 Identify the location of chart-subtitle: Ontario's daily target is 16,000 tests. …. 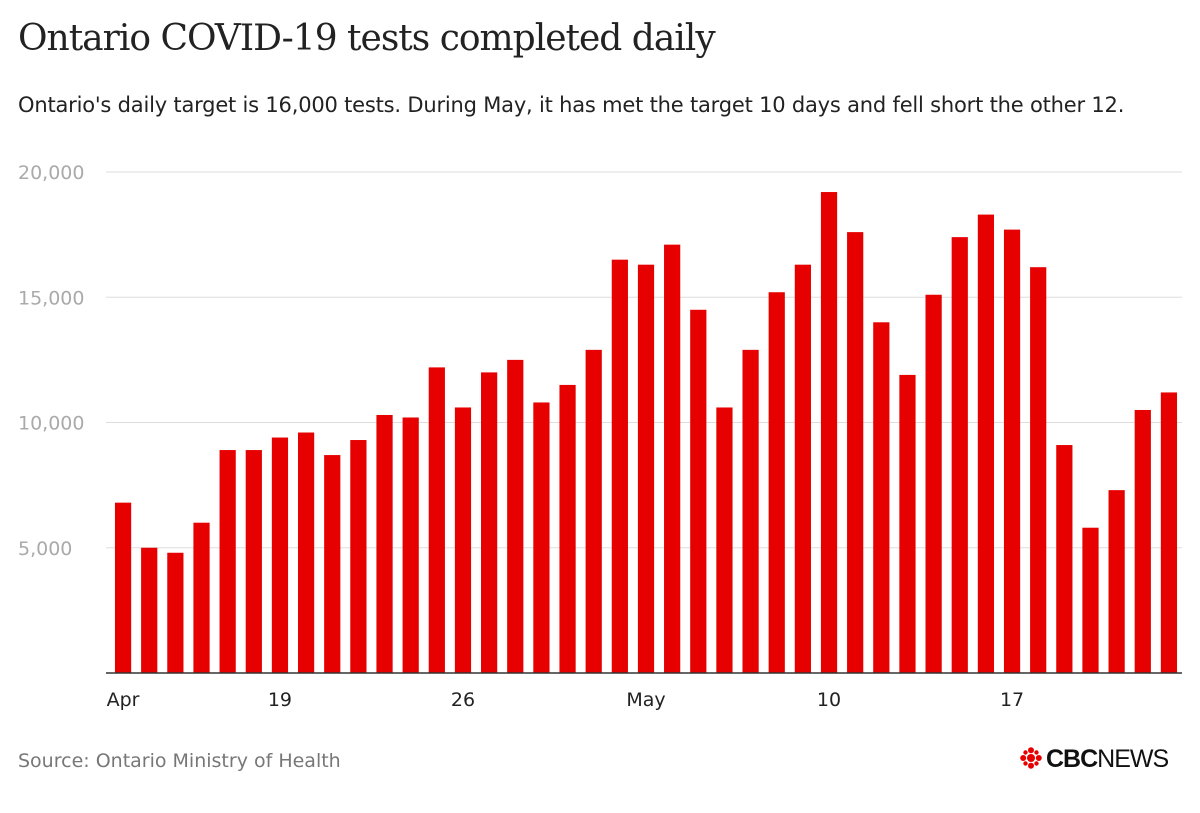
(571, 105).